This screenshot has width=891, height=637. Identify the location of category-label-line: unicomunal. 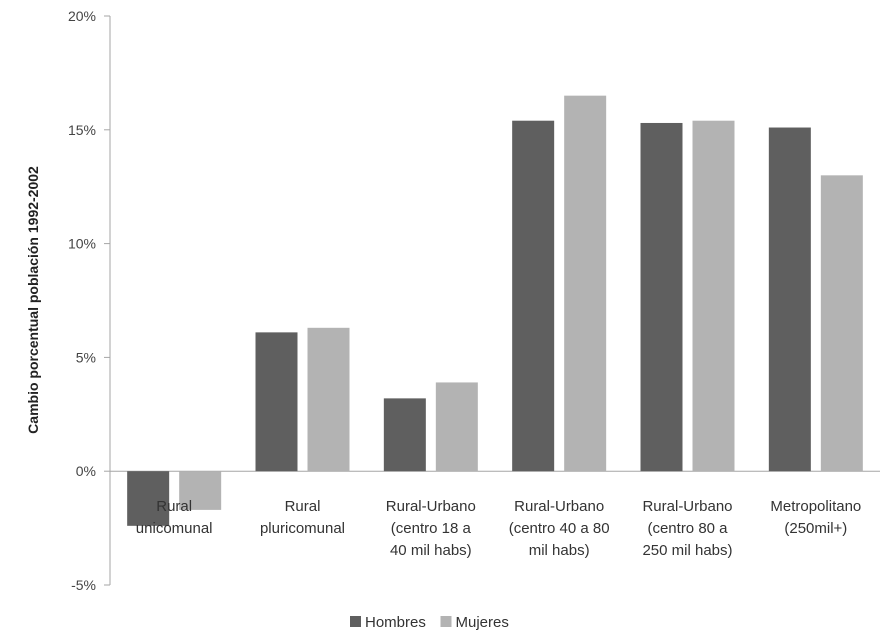
(174, 528).